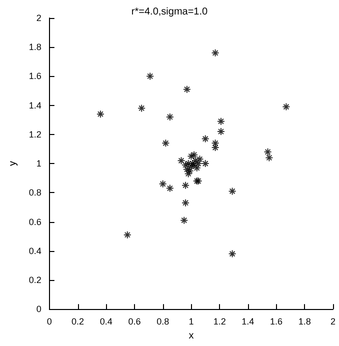 This screenshot has width=339, height=346. Describe the element at coordinates (333, 321) in the screenshot. I see `x-tick-label: 2` at that location.